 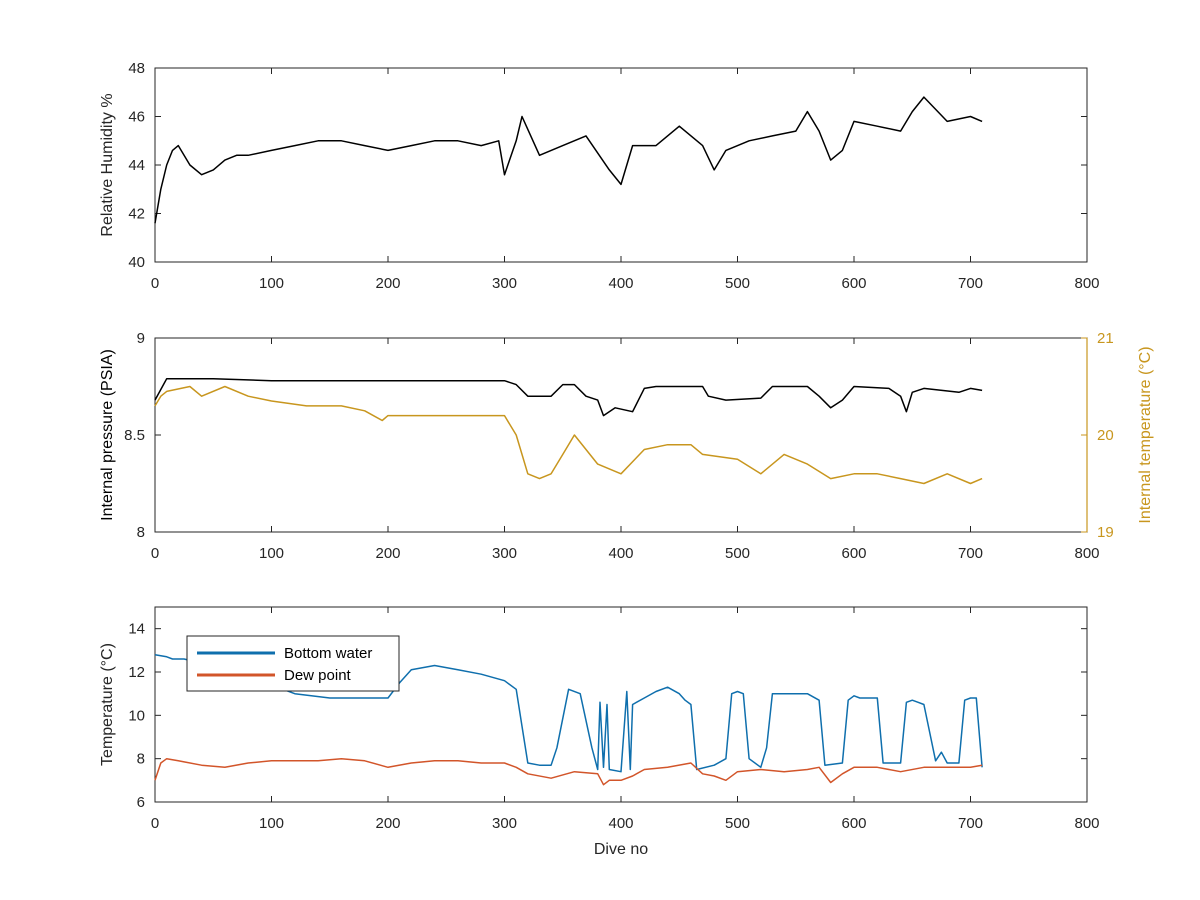 What do you see at coordinates (141, 802) in the screenshot?
I see `y-tick-label: 6` at bounding box center [141, 802].